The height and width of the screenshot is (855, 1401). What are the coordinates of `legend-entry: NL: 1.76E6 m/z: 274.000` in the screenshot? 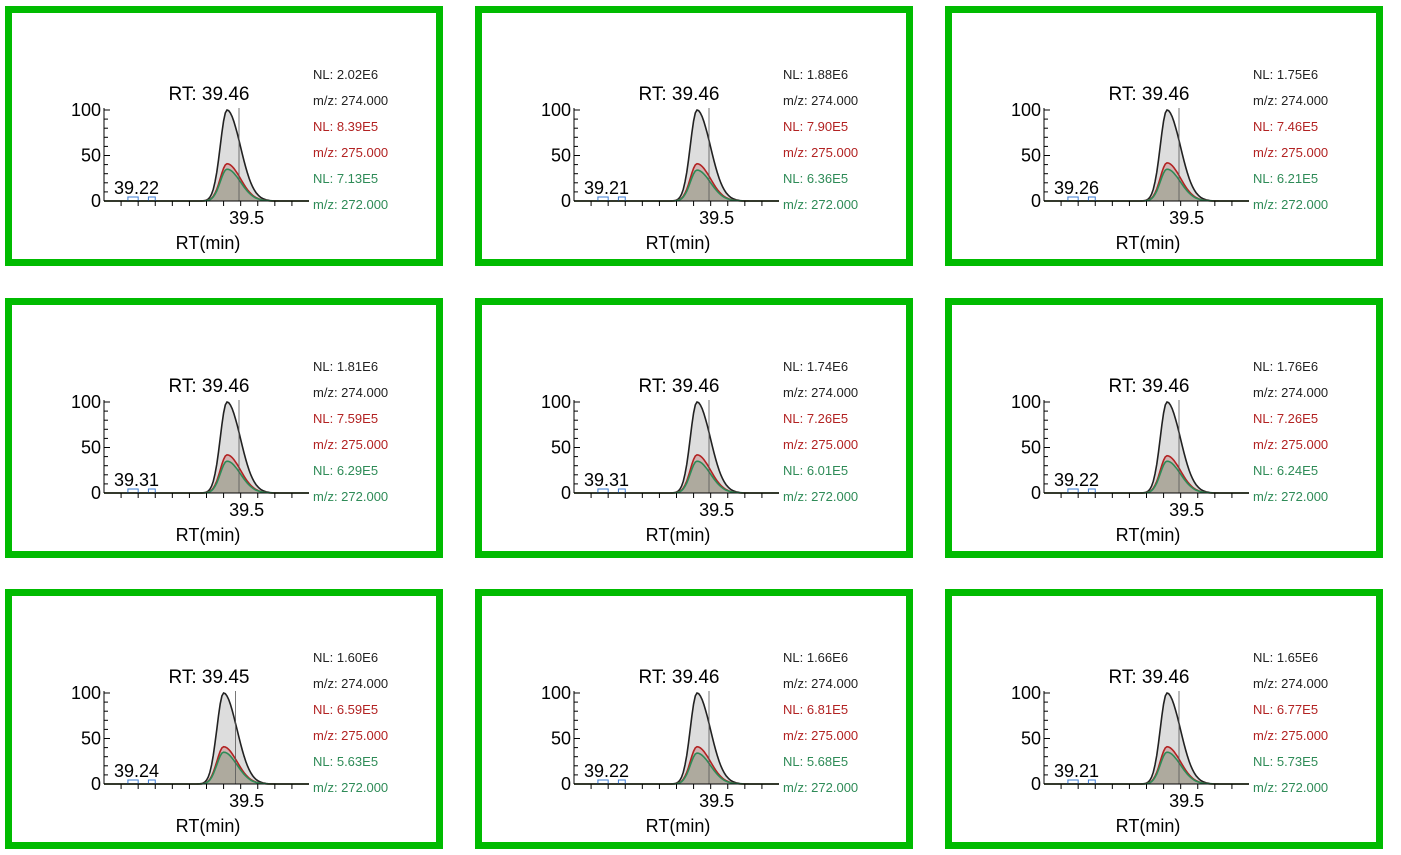 It's located at (1290, 386).